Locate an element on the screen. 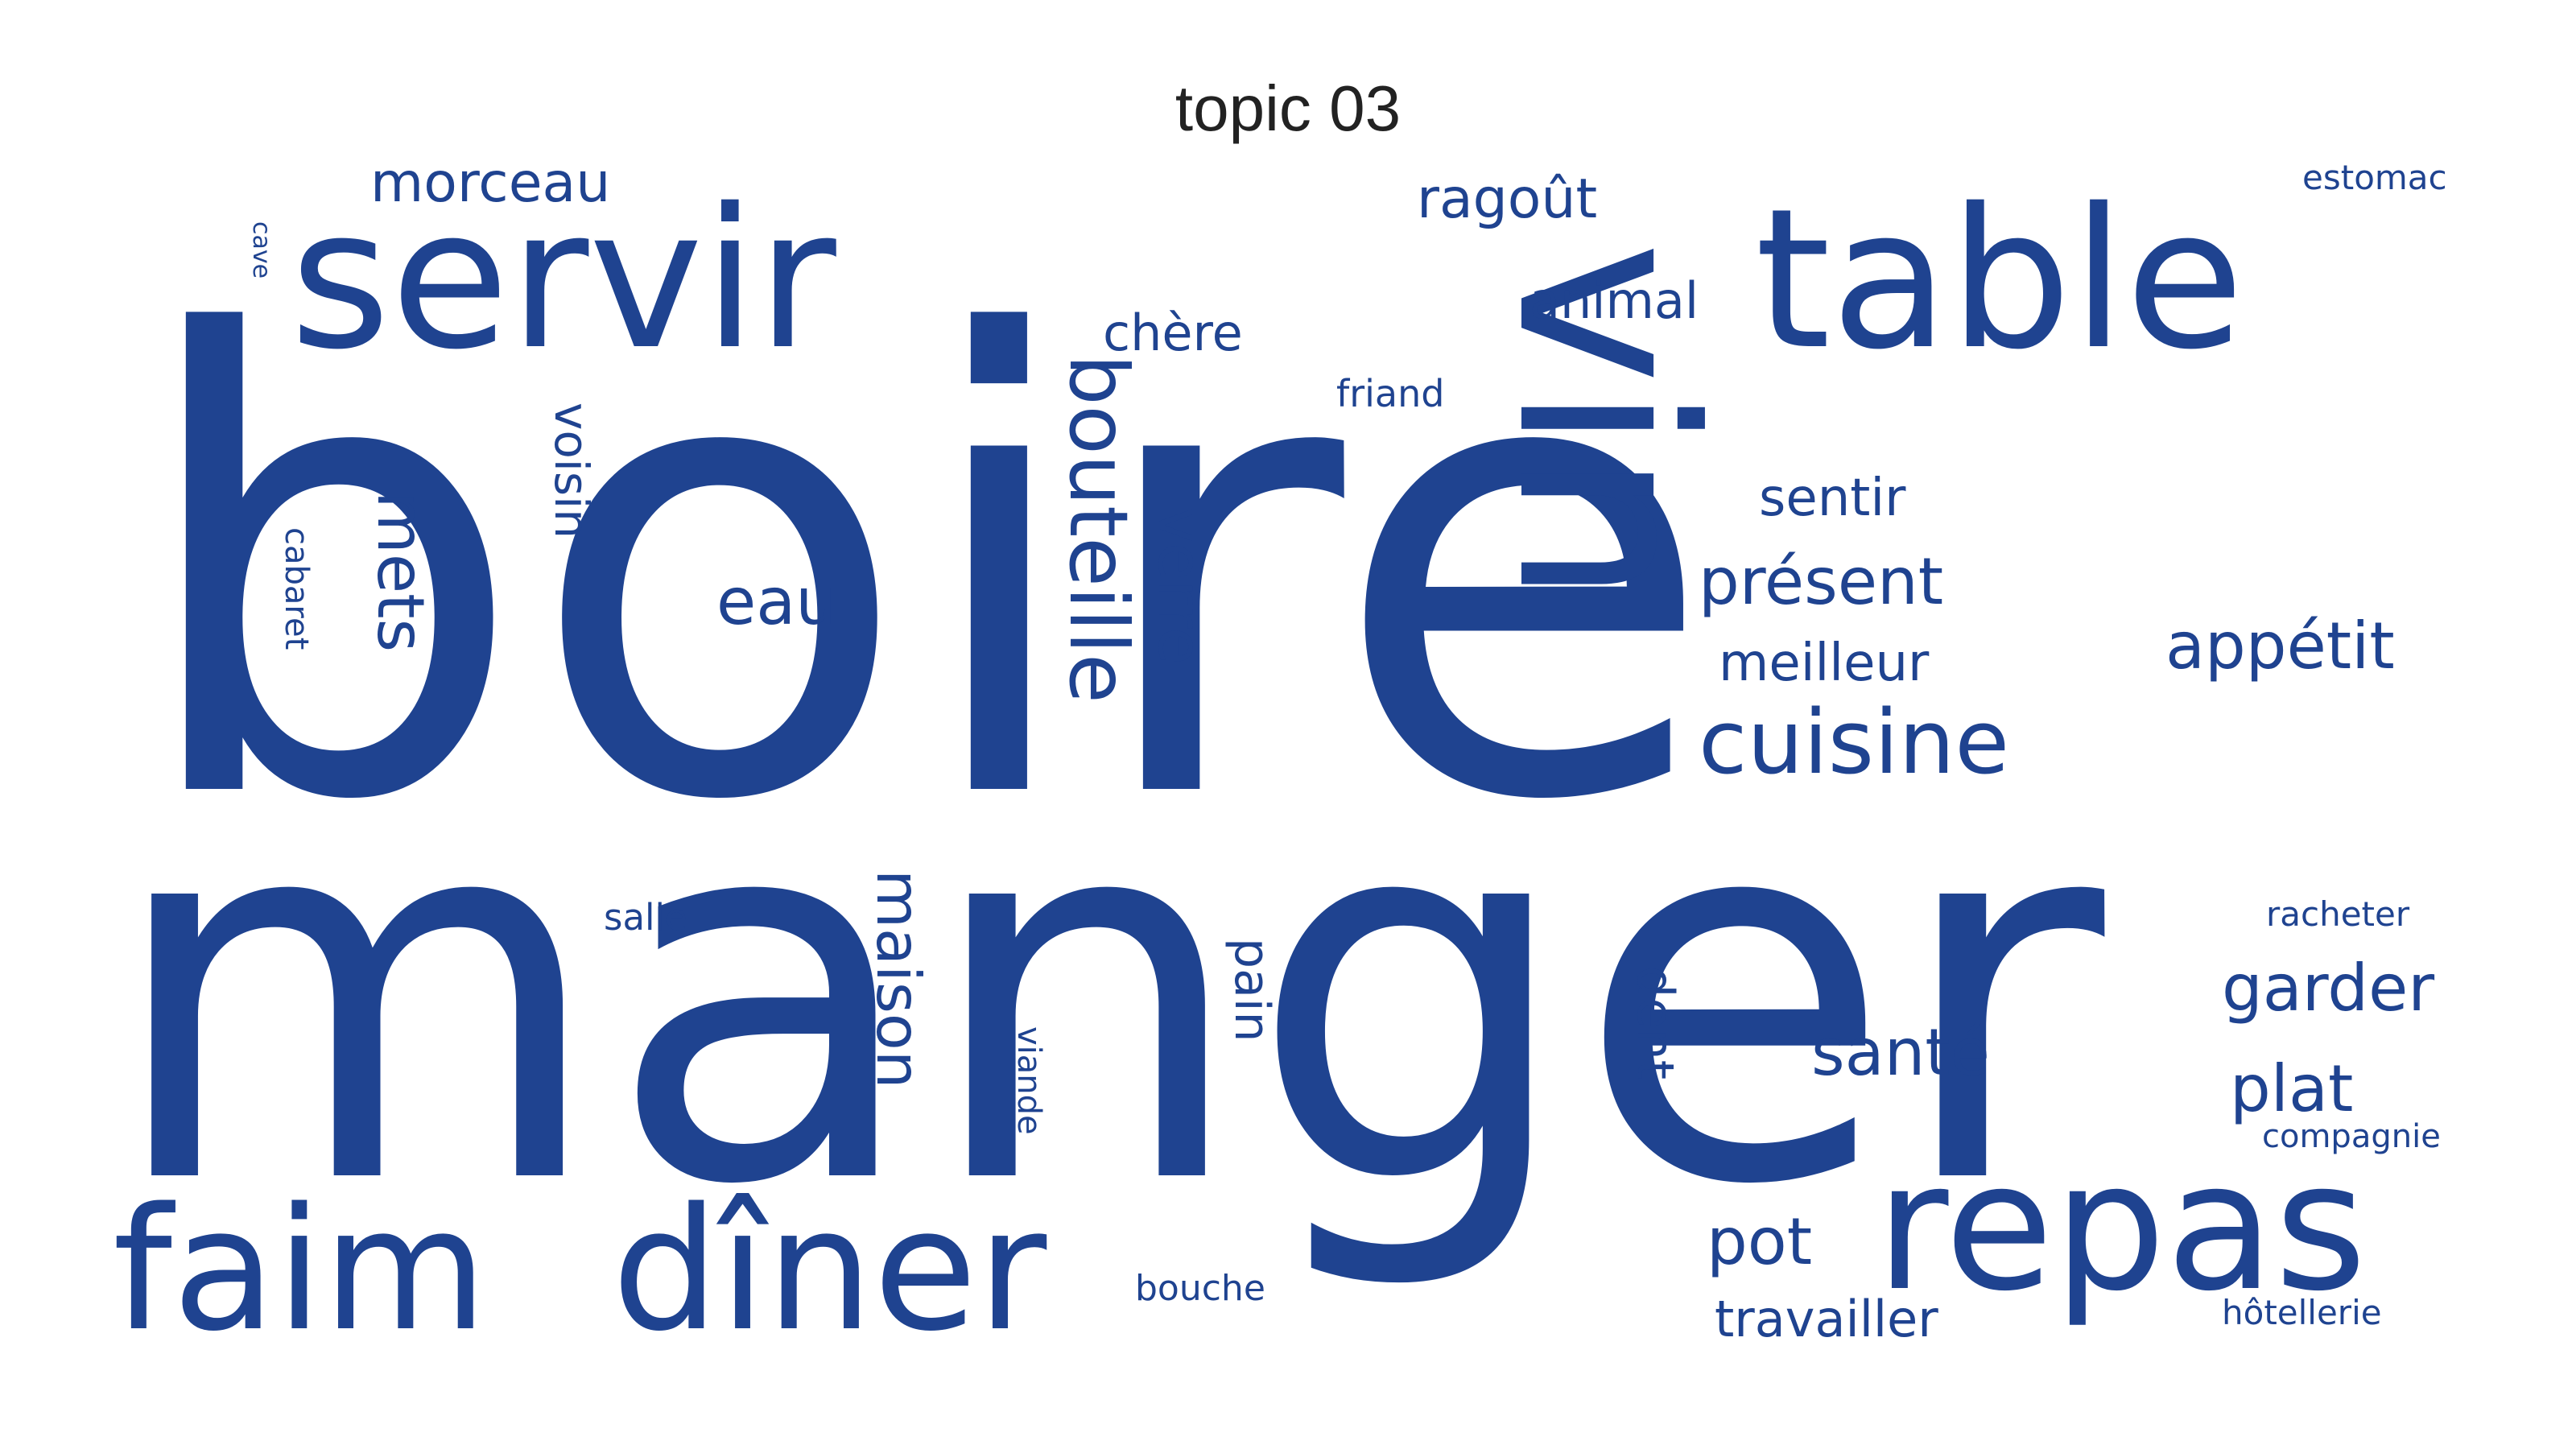  word-servir: servir is located at coordinates (563, 279).